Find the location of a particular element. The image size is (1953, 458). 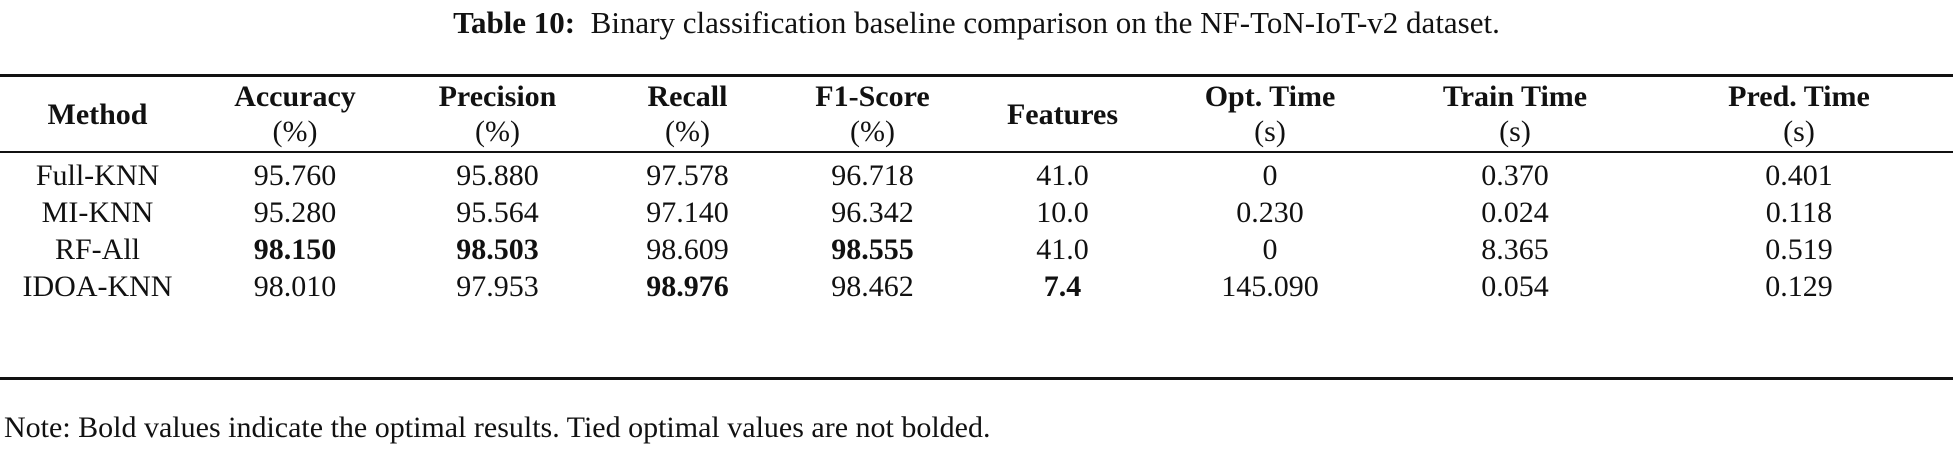

cell-precision: 95.880 is located at coordinates (497, 175).